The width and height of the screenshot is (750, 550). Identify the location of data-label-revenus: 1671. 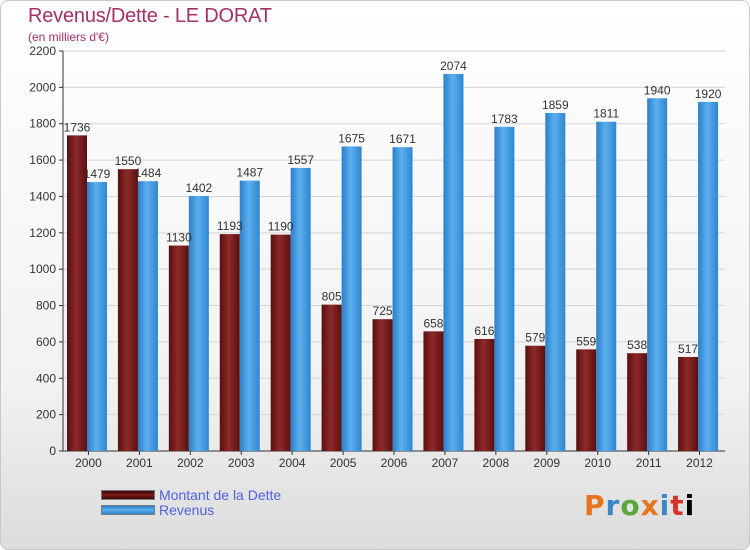
(402, 139).